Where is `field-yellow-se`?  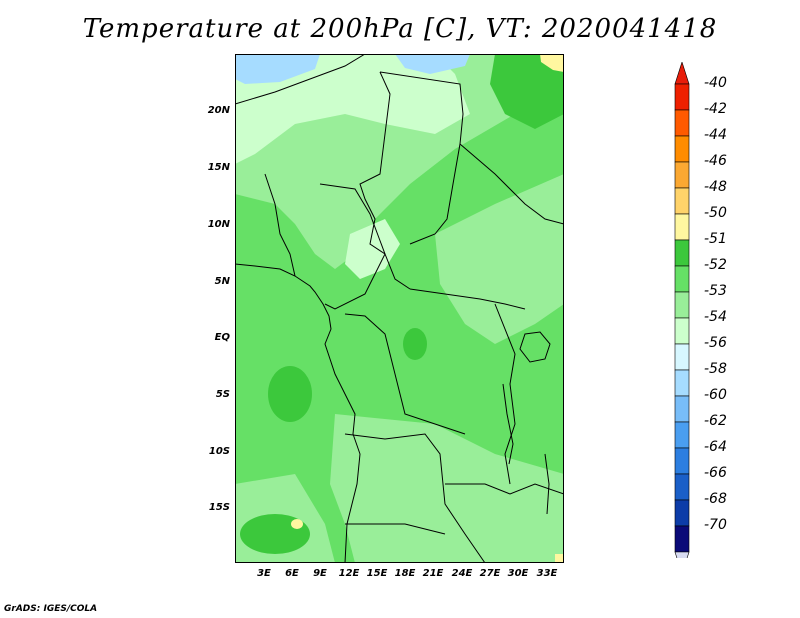 field-yellow-se is located at coordinates (559, 558).